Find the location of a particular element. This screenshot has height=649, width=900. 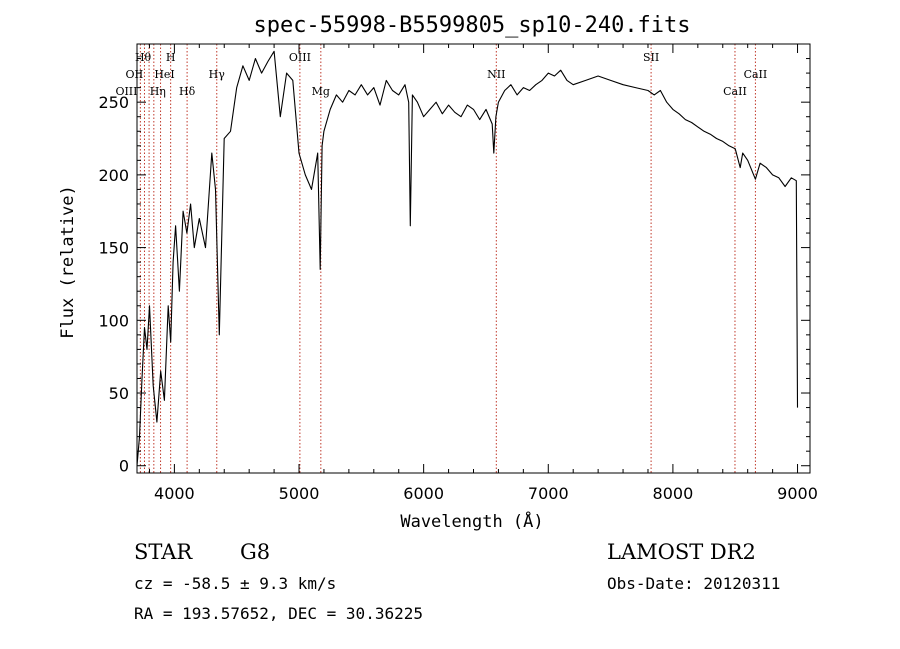

spectral-line-label: Hθ is located at coordinates (143, 57).